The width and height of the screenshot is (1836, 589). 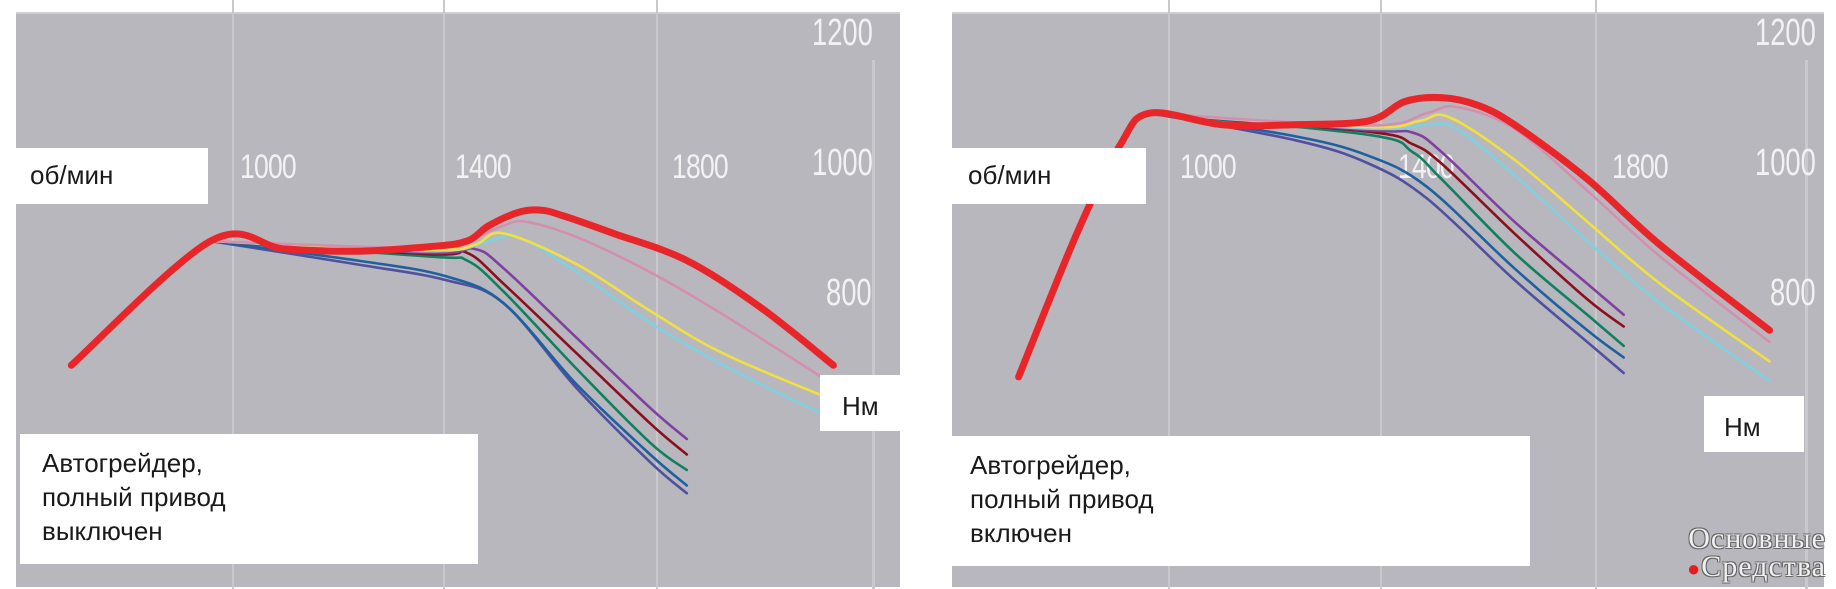 I want to click on watermark-logo: Основные ●Средства, so click(x=1756, y=552).